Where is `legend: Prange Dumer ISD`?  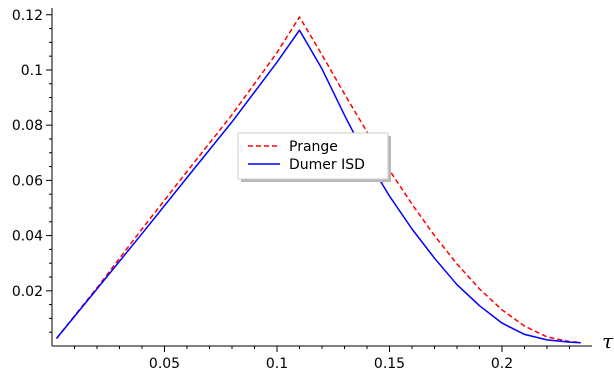 legend: Prange Dumer ISD is located at coordinates (314, 157).